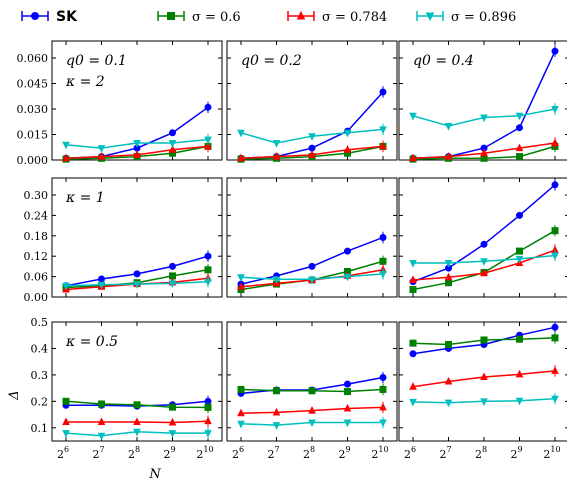 This screenshot has height=490, width=567. What do you see at coordinates (482, 101) in the screenshot?
I see `panel-r0-c2: q0 = 0.4` at bounding box center [482, 101].